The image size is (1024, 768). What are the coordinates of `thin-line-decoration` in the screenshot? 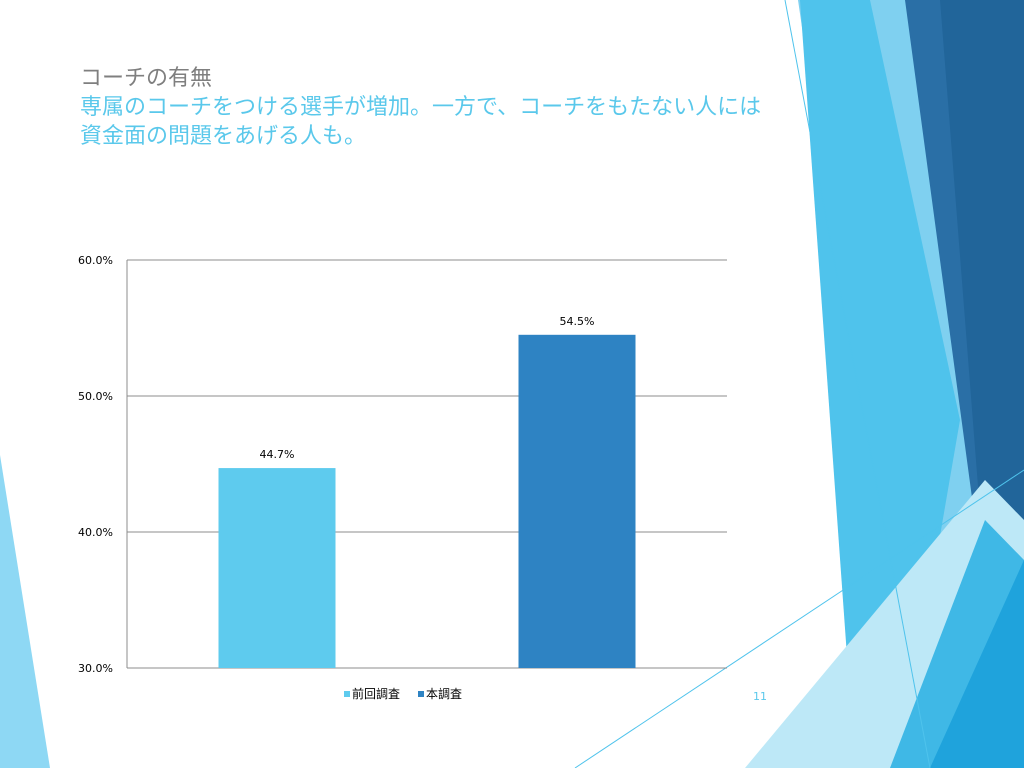 It's located at (857, 384).